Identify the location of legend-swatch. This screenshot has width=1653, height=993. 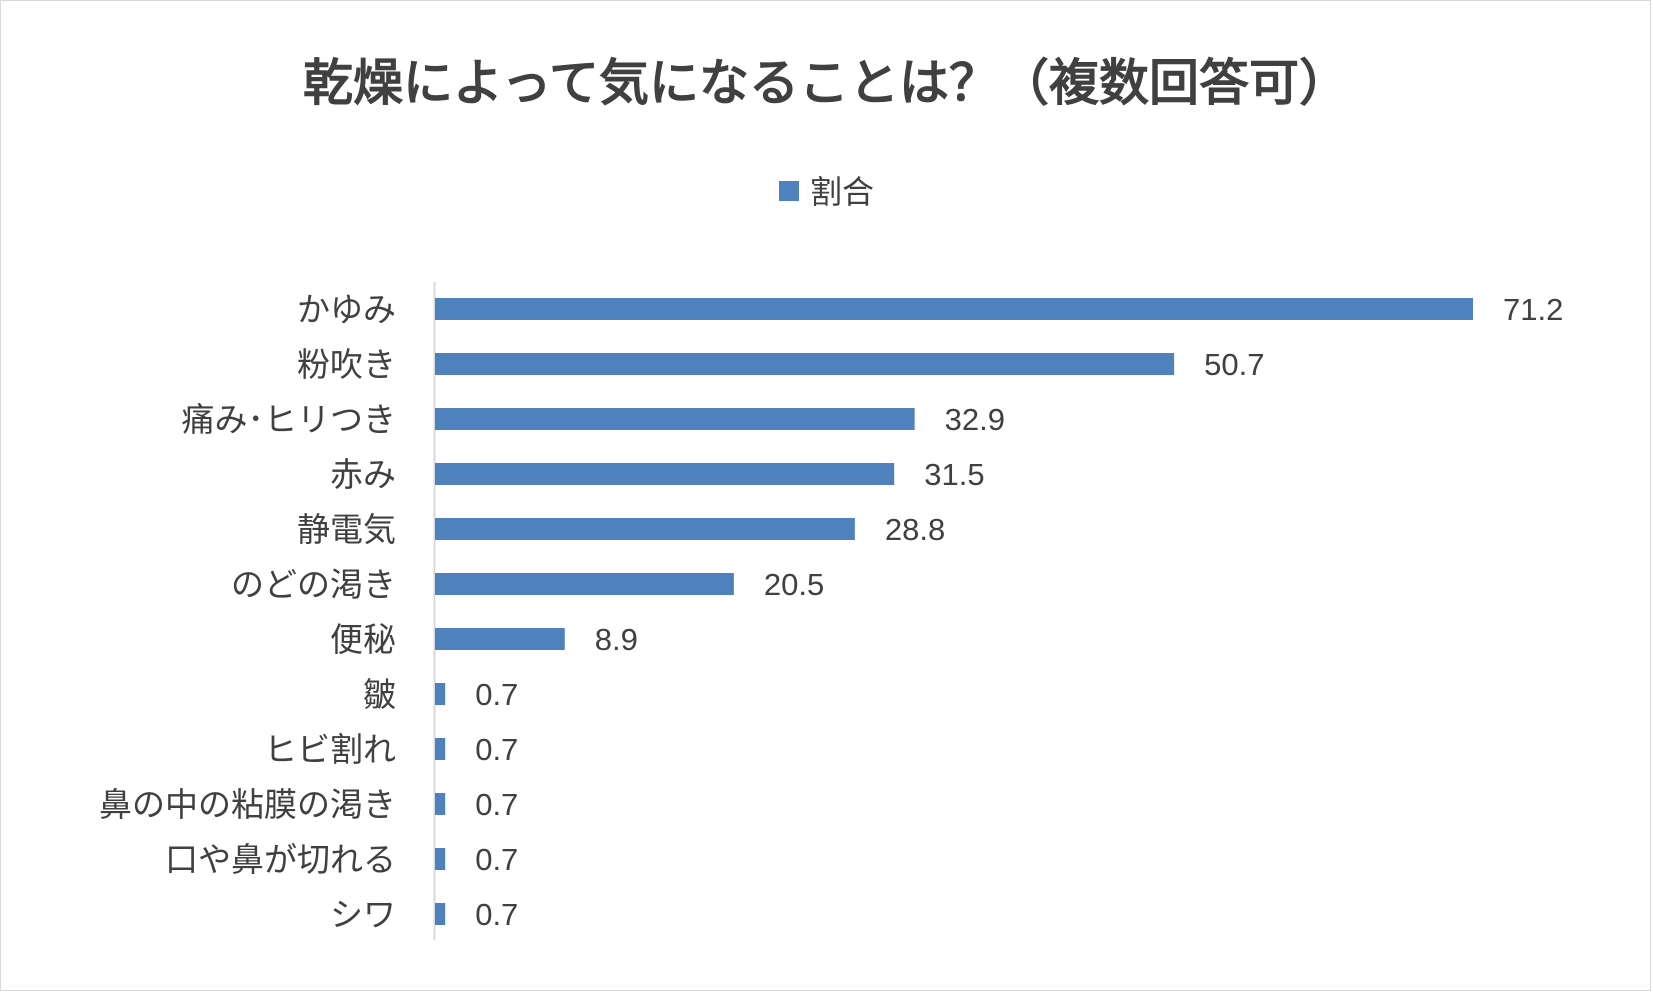
(789, 191).